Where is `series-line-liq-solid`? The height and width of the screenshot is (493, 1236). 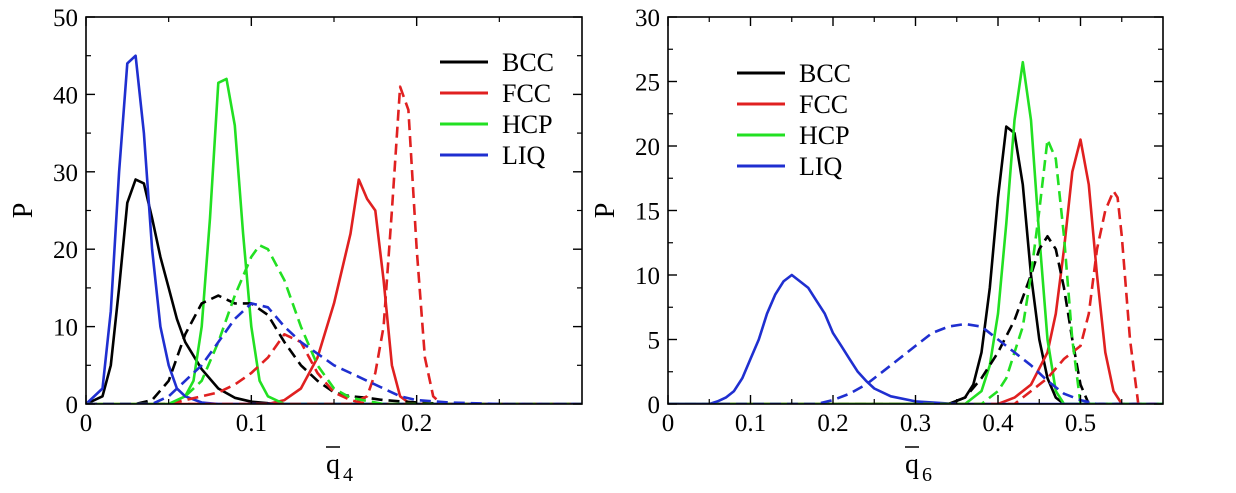 series-line-liq-solid is located at coordinates (915, 338).